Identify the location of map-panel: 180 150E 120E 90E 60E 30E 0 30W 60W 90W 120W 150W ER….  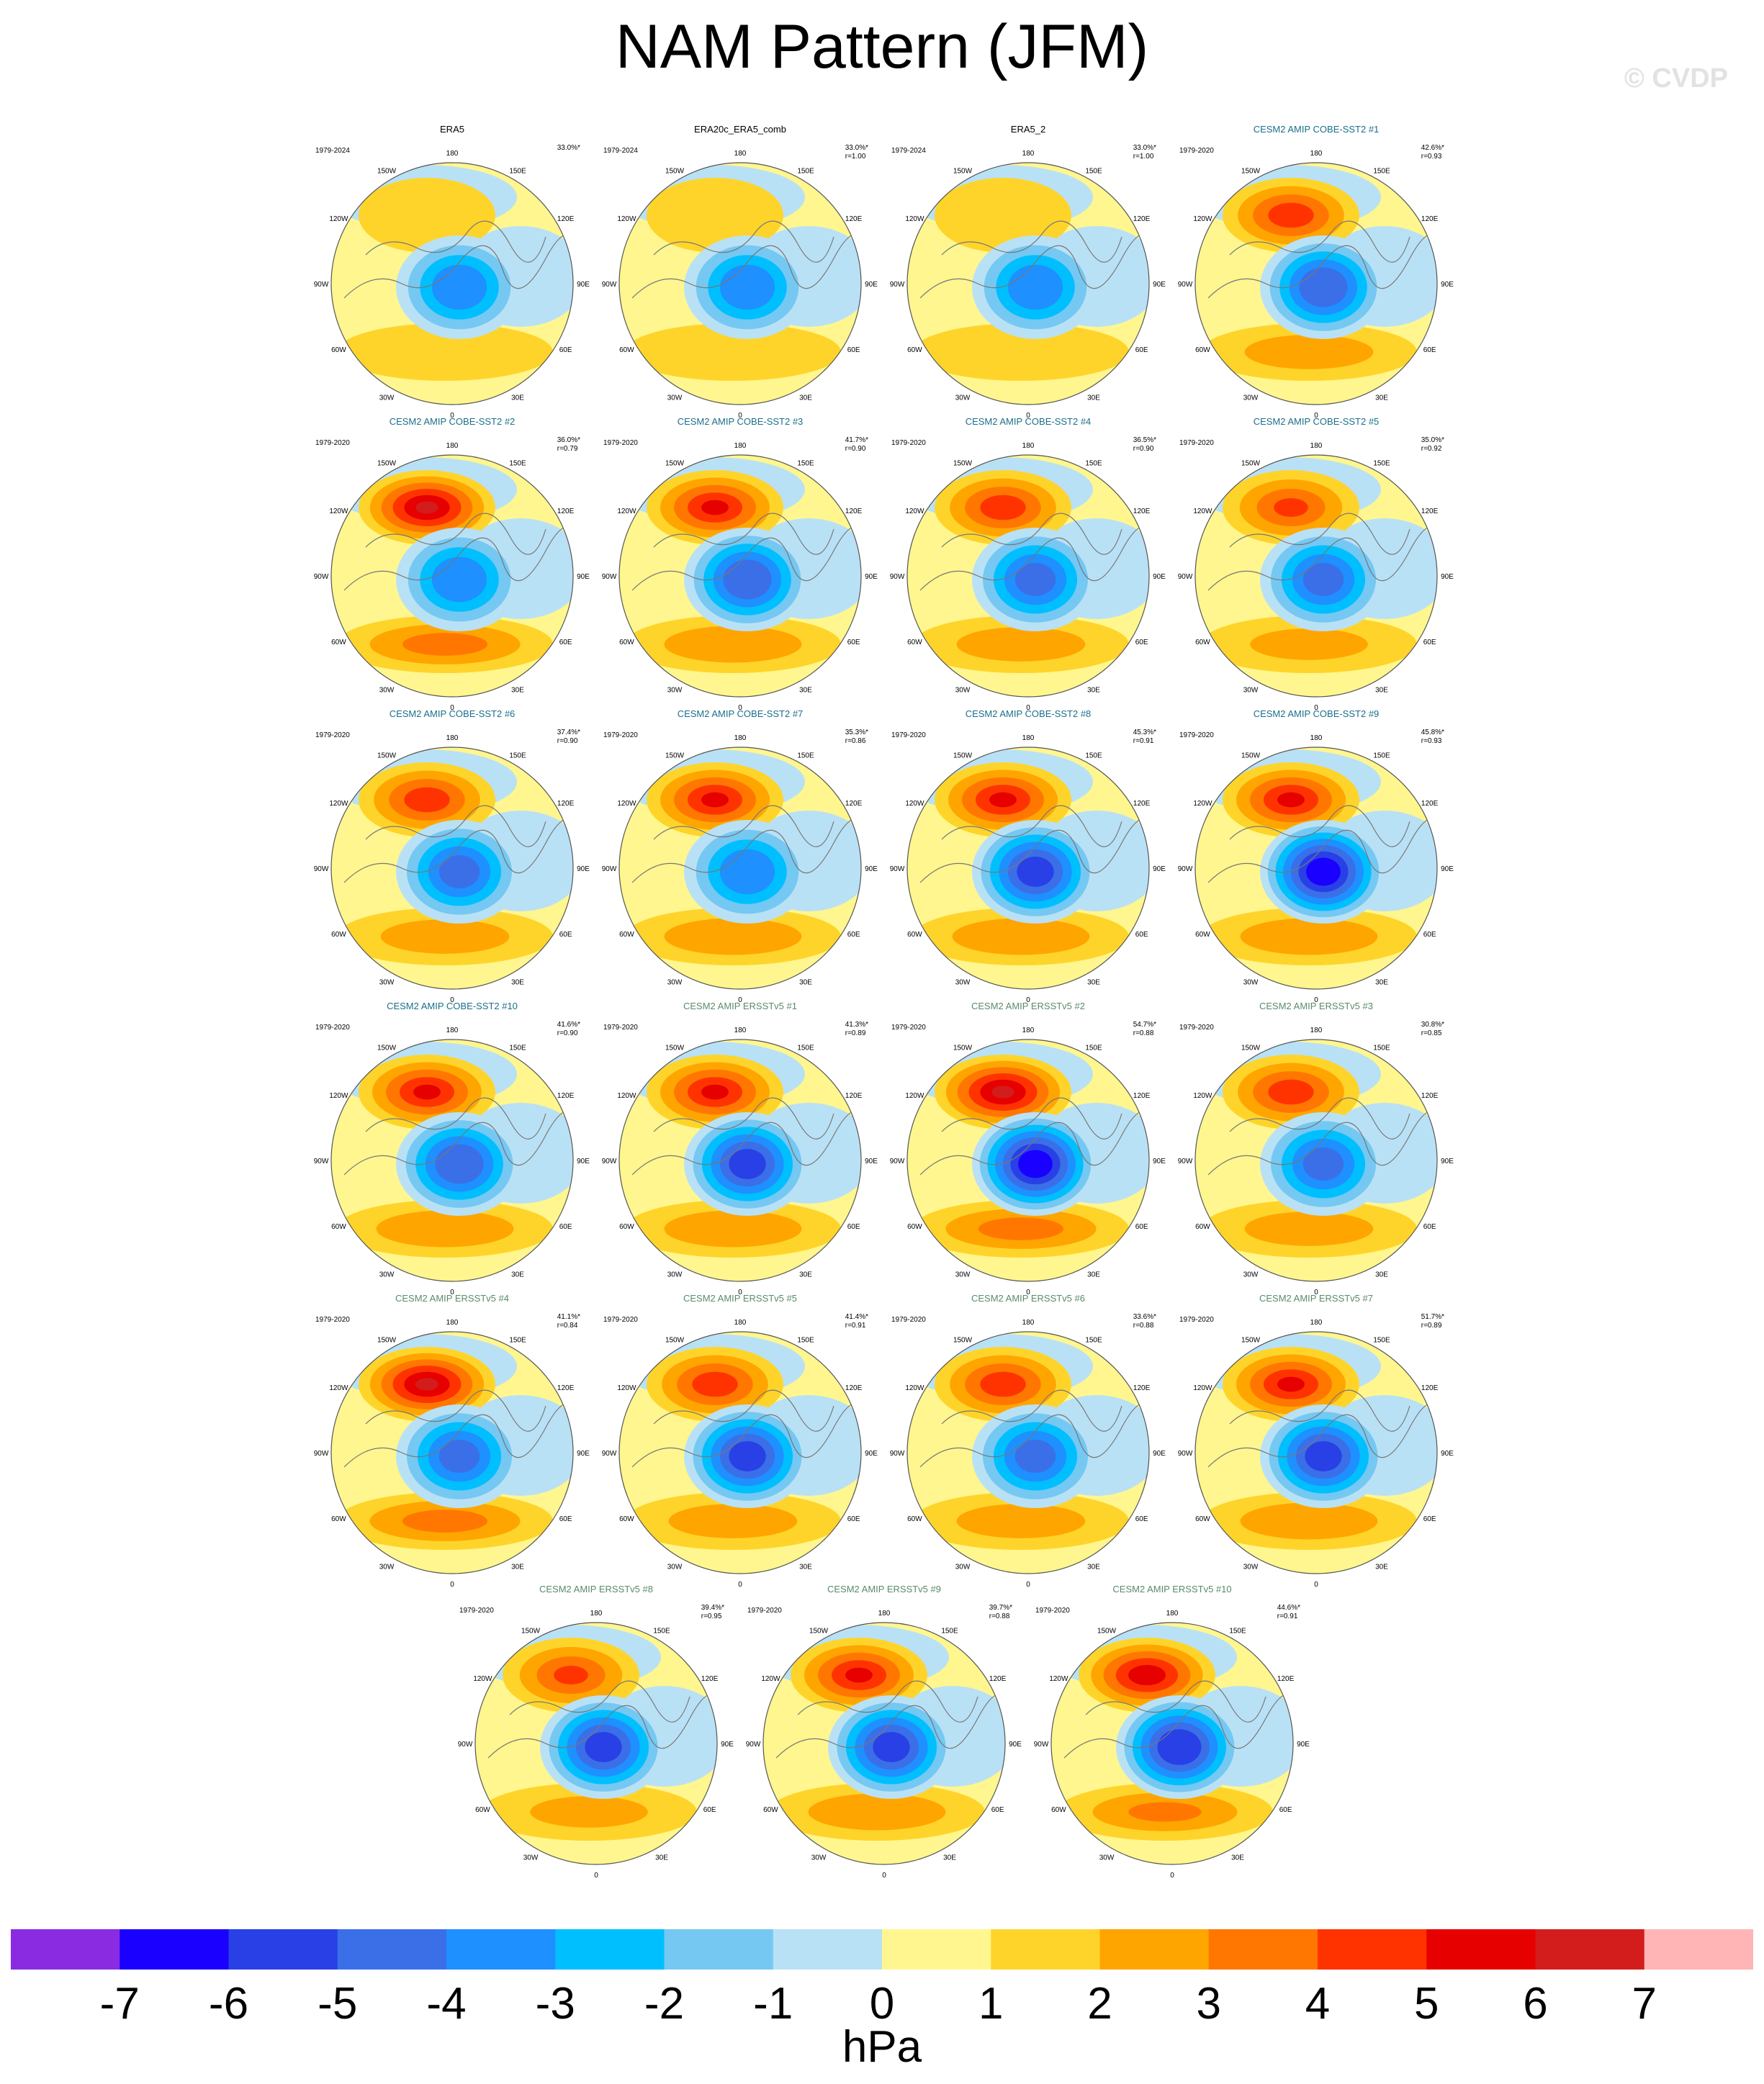
(740, 275).